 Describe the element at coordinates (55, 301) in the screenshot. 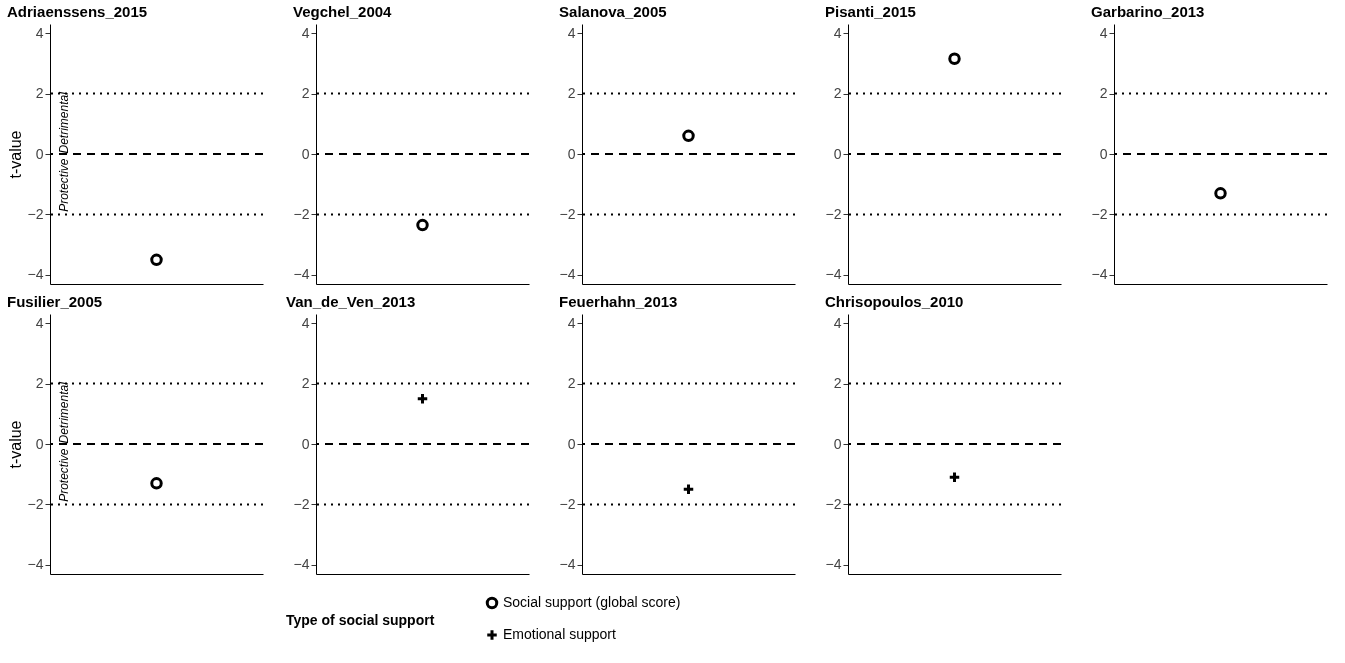

I see `chart-title: Fusilier_2005` at that location.